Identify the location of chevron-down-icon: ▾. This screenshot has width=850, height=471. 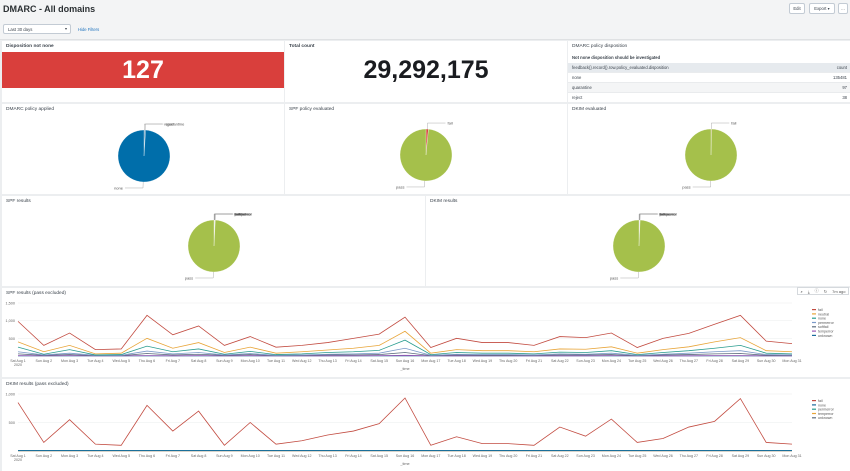
(828, 8).